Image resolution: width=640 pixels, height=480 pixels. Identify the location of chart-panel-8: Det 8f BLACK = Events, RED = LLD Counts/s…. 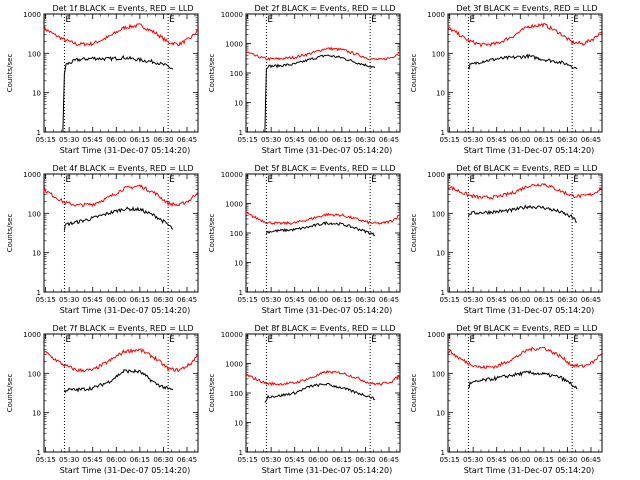
(304, 399).